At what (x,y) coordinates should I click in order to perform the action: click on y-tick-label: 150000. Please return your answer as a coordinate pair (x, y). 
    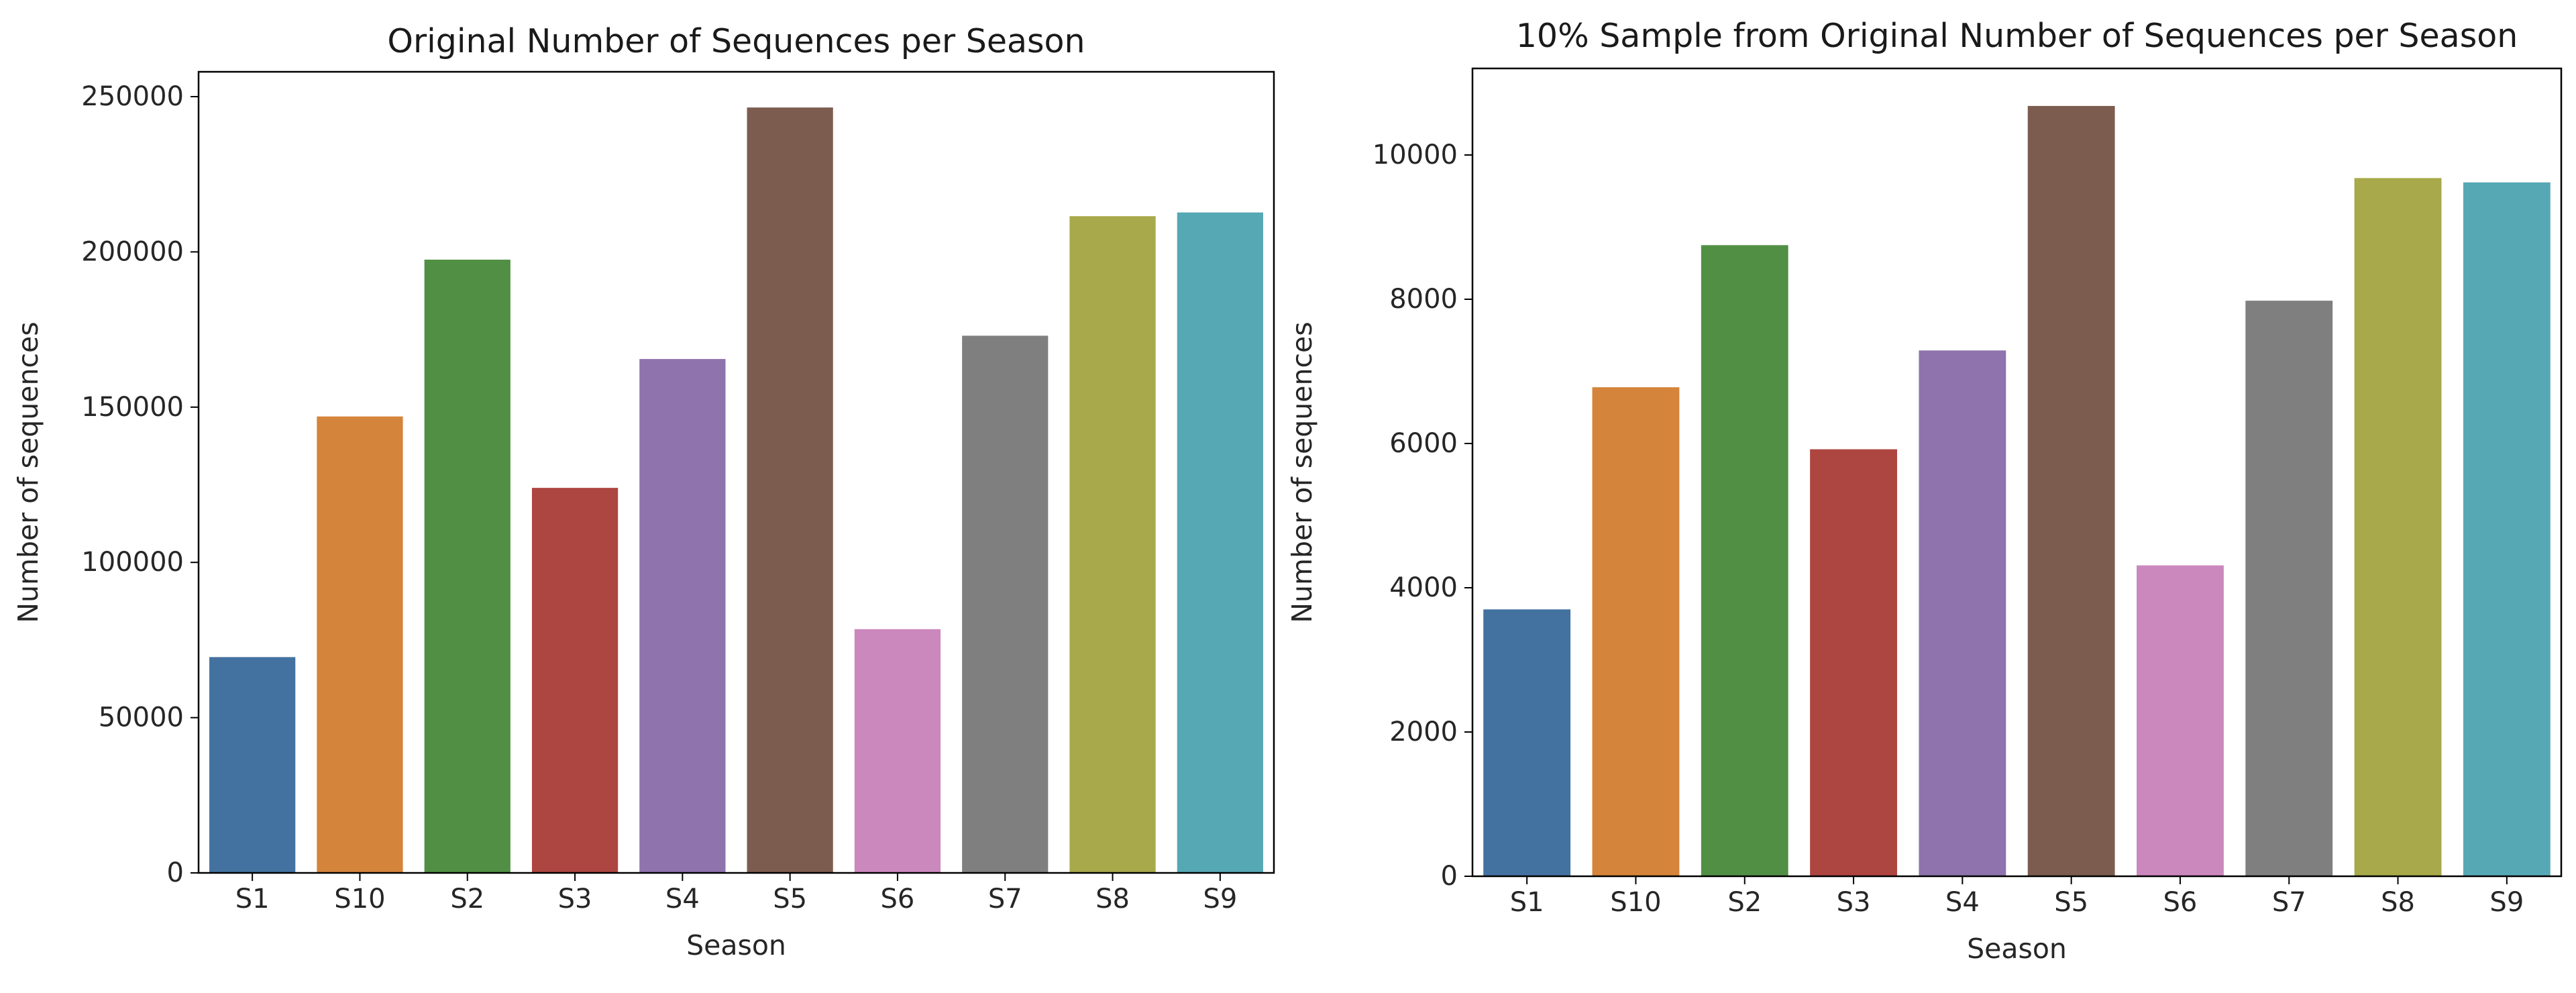
    Looking at the image, I should click on (132, 407).